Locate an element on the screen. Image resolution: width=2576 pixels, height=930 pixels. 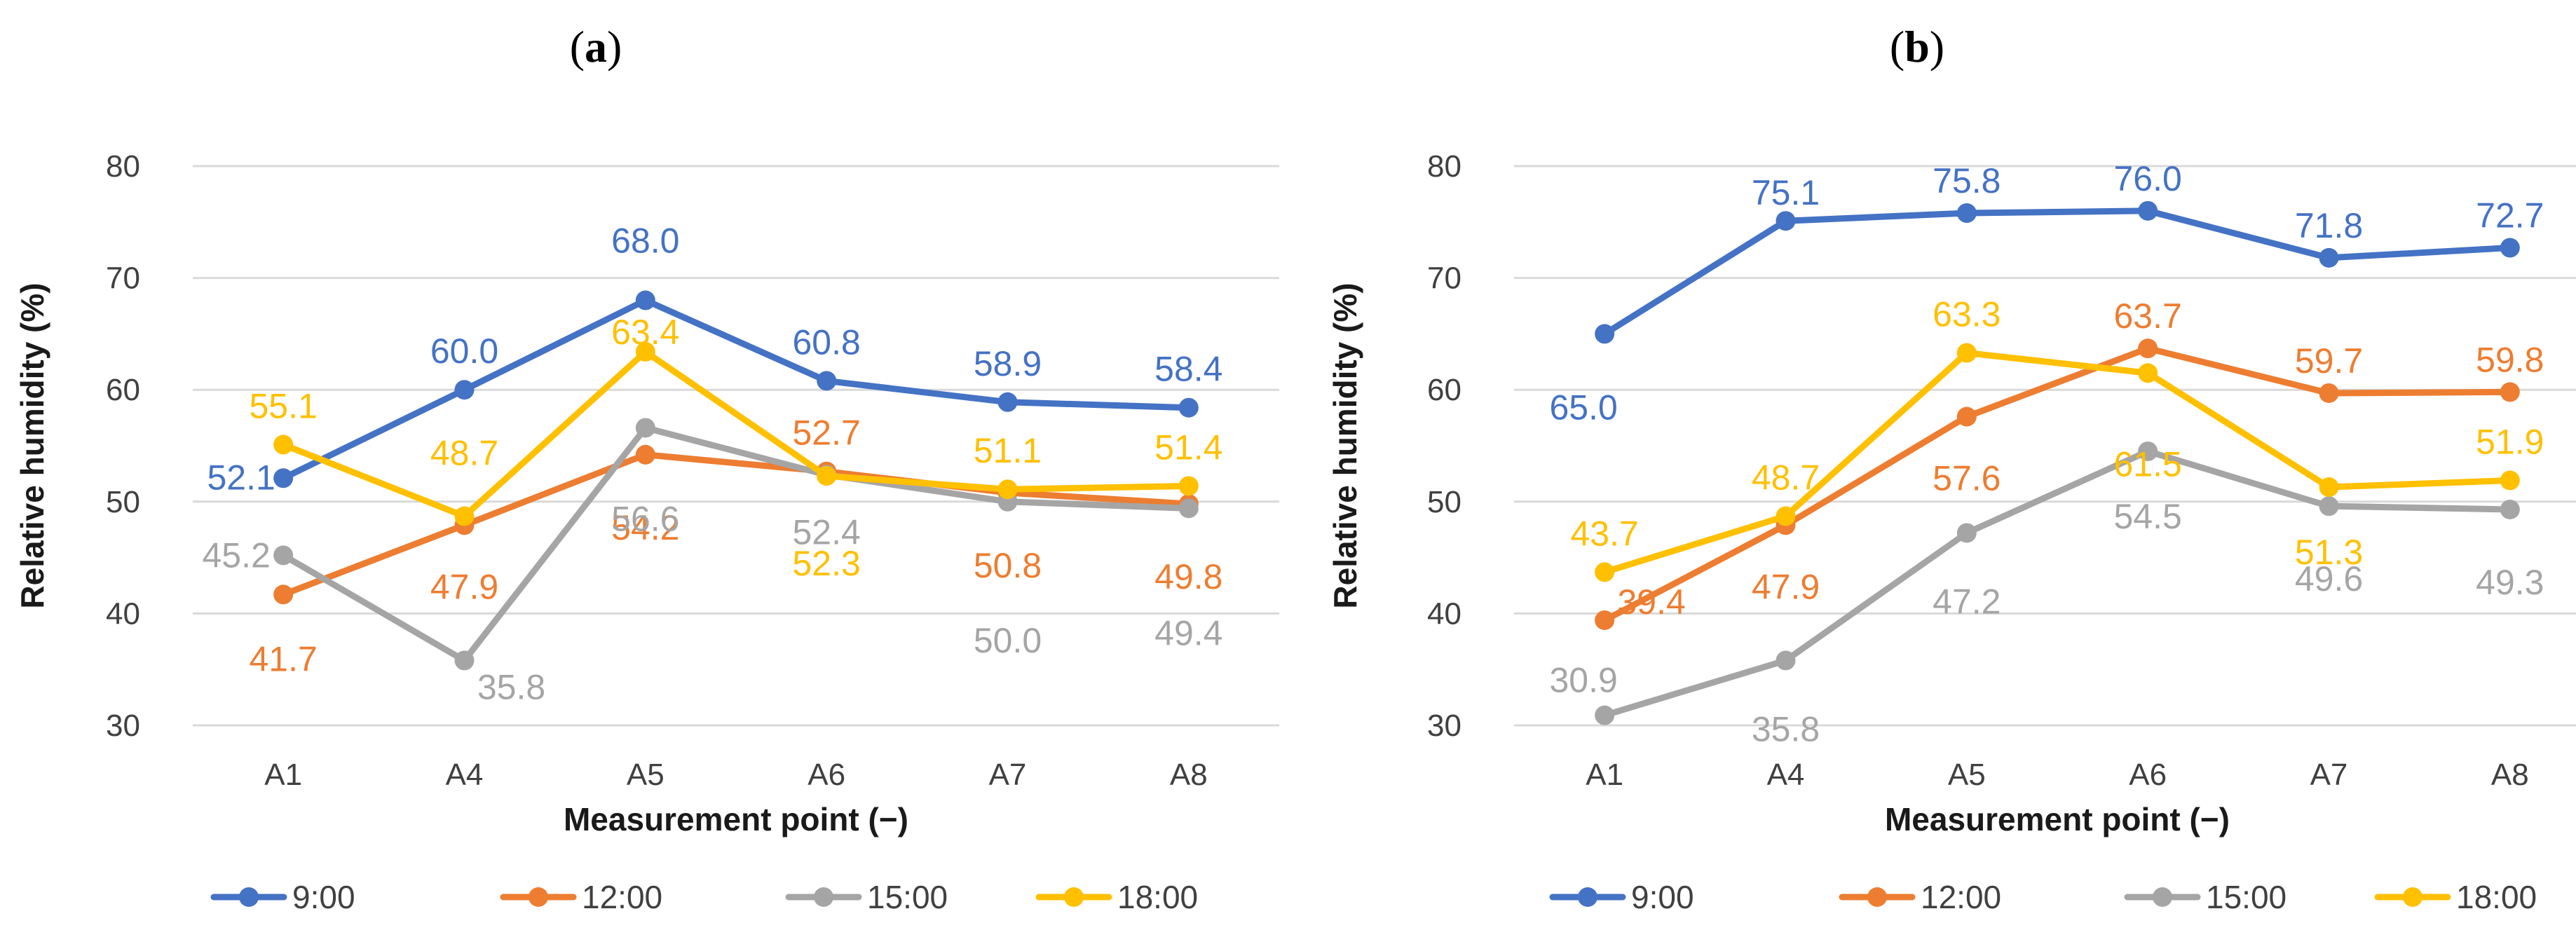
panel-label-b: (b) is located at coordinates (1917, 47).